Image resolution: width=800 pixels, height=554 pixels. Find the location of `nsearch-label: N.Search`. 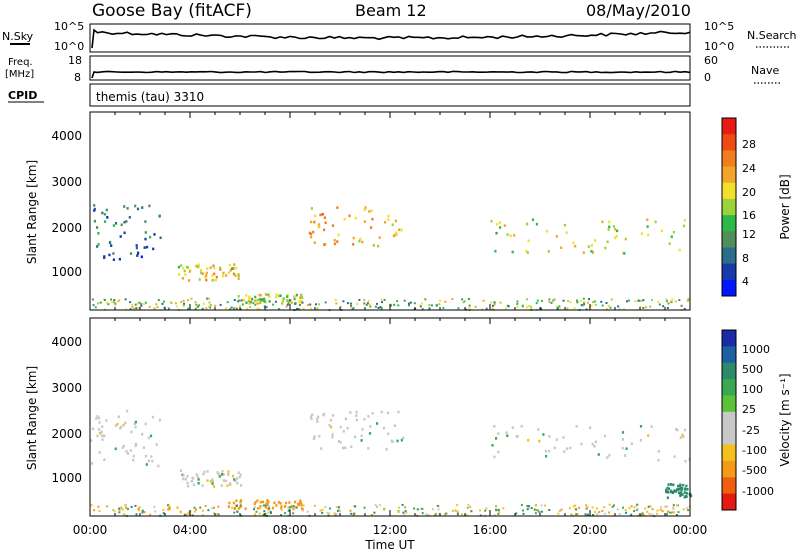

nsearch-label: N.Search is located at coordinates (772, 35).